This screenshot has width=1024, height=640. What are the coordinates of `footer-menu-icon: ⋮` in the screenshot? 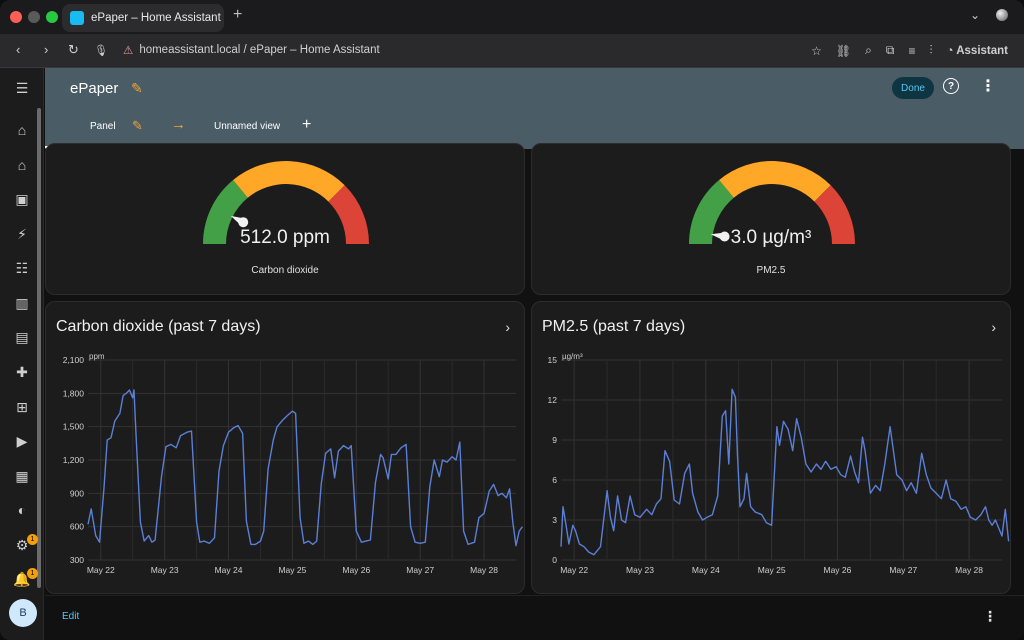 It's located at (990, 616).